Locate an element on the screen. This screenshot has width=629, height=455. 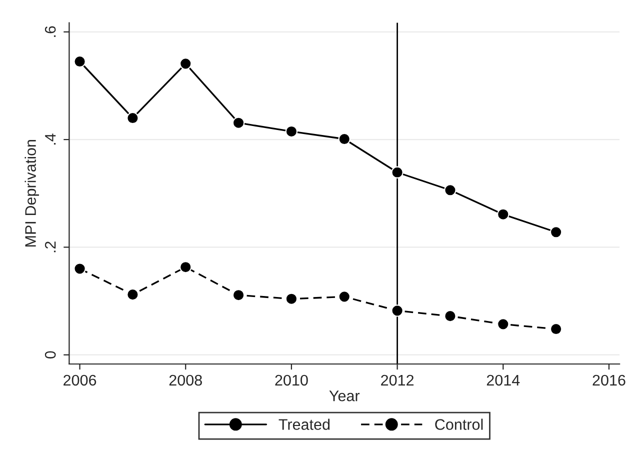
legend-label: Treated is located at coordinates (304, 424).